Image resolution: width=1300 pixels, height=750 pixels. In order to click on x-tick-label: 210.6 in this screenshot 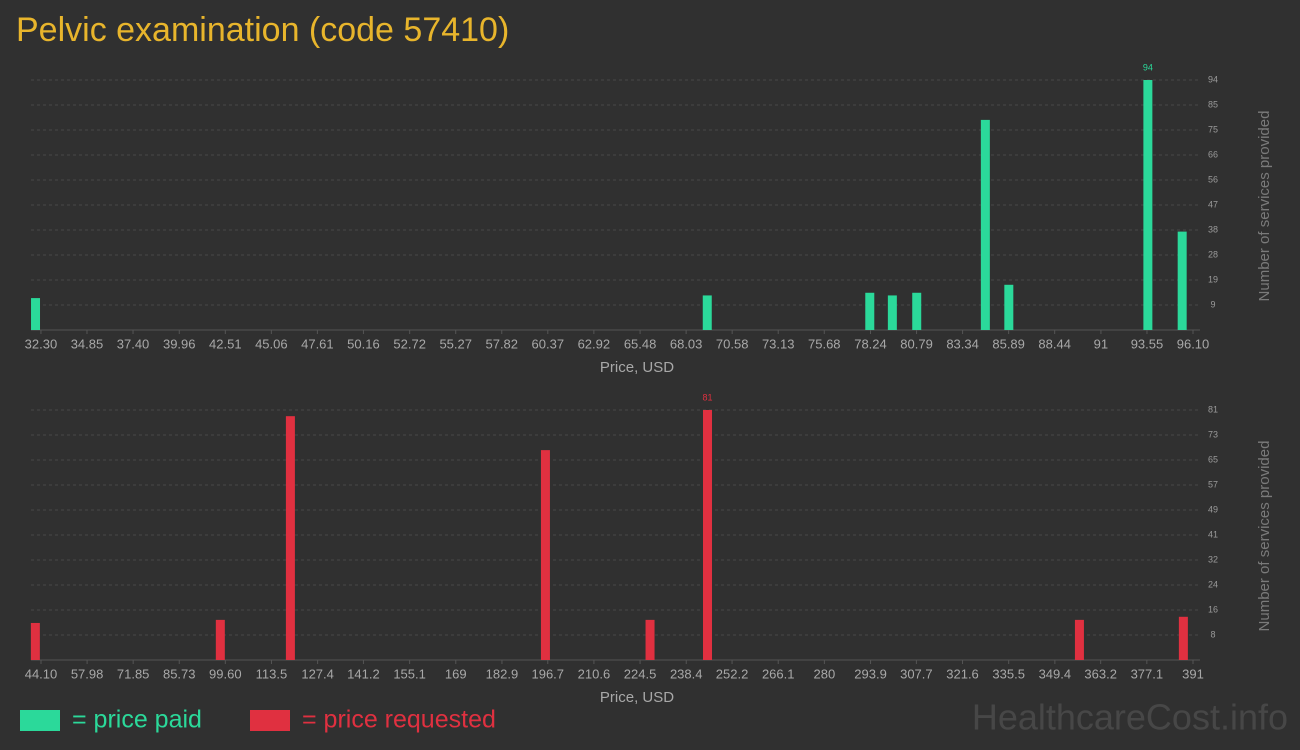, I will do `click(594, 673)`.